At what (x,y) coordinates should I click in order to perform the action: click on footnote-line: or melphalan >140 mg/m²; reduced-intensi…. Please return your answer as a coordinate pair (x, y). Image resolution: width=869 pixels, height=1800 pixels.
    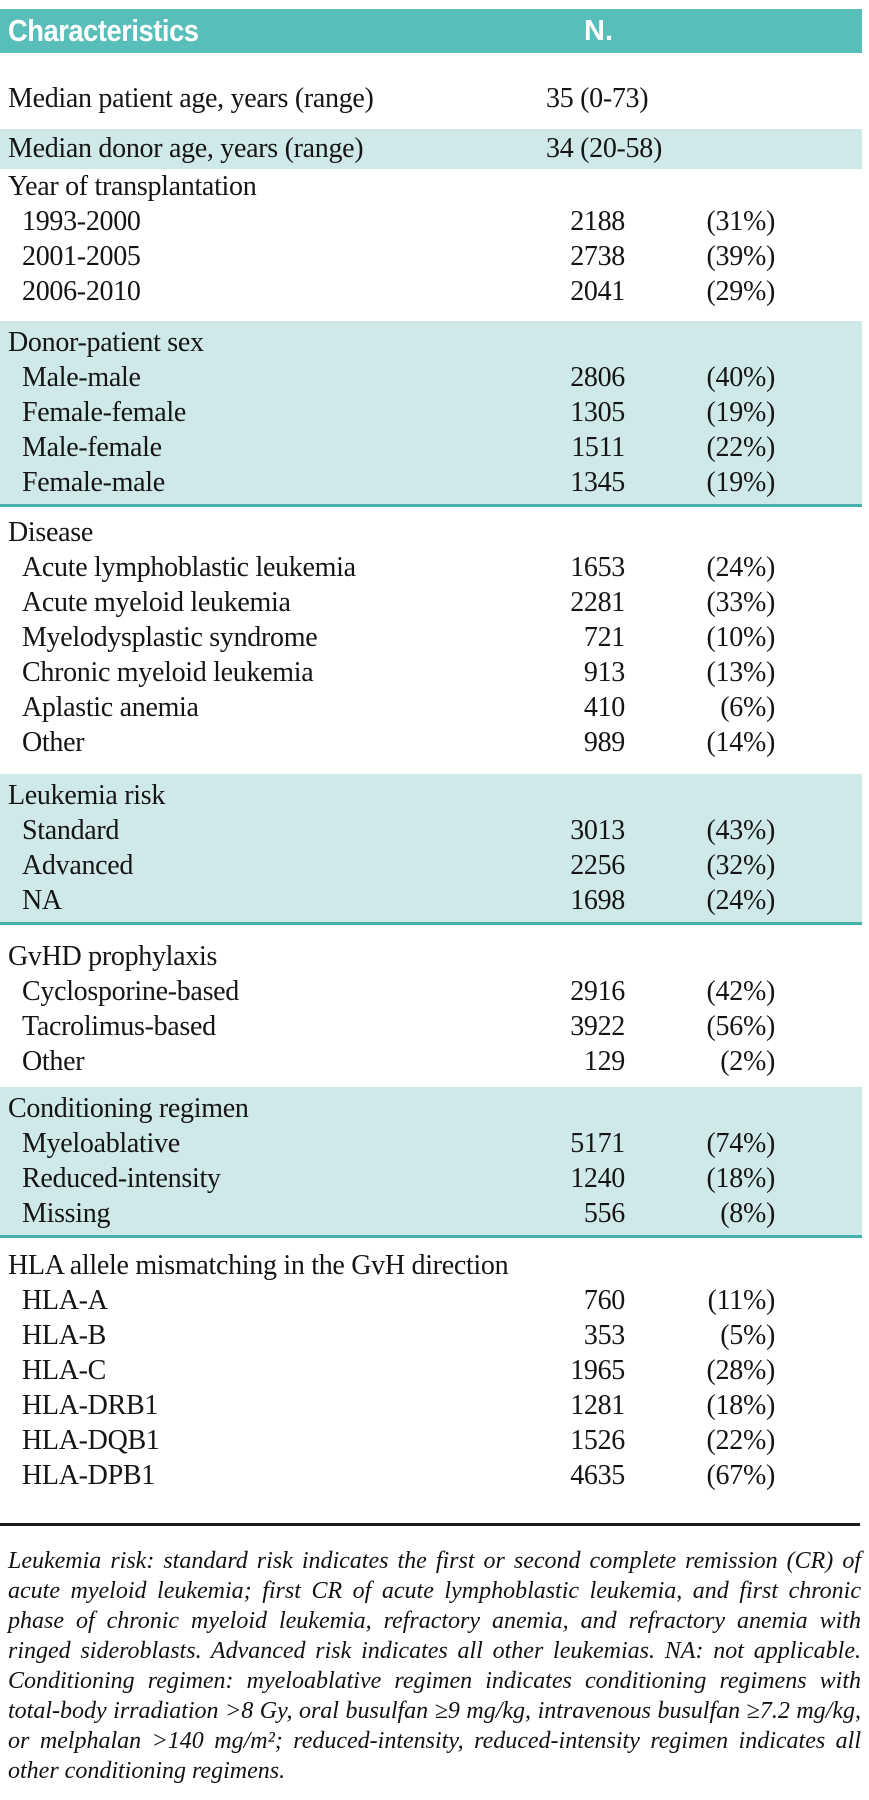
    Looking at the image, I should click on (434, 1741).